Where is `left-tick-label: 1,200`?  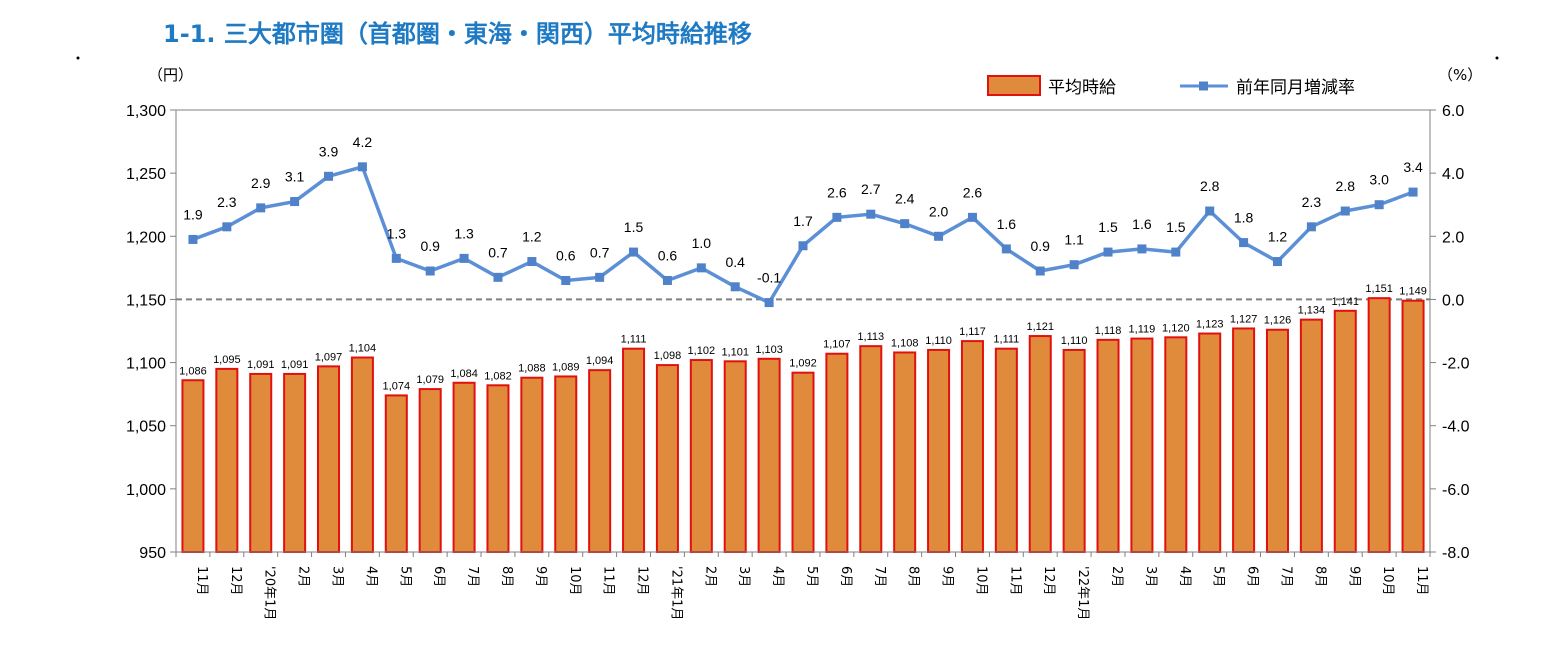 left-tick-label: 1,200 is located at coordinates (146, 237).